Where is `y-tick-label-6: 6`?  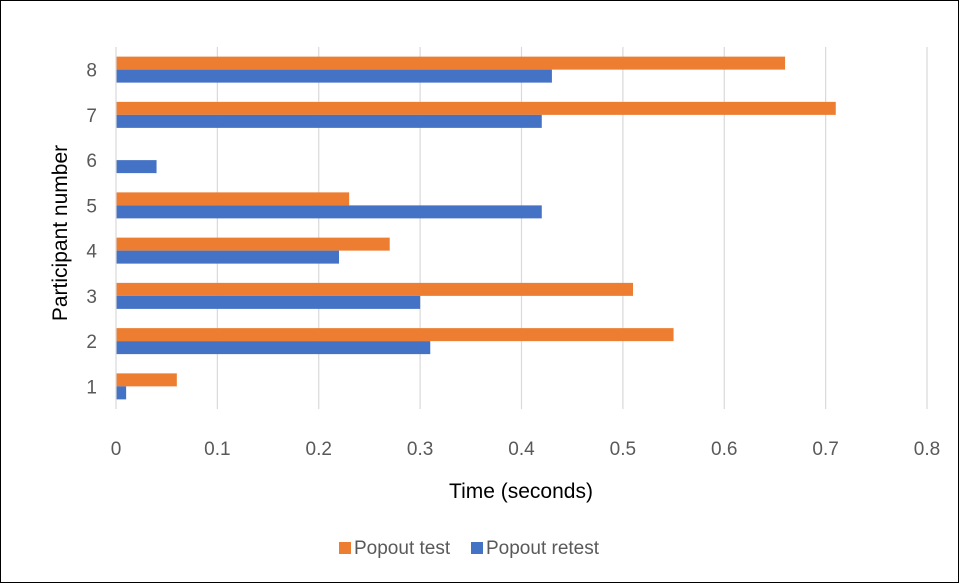
y-tick-label-6: 6 is located at coordinates (91, 161).